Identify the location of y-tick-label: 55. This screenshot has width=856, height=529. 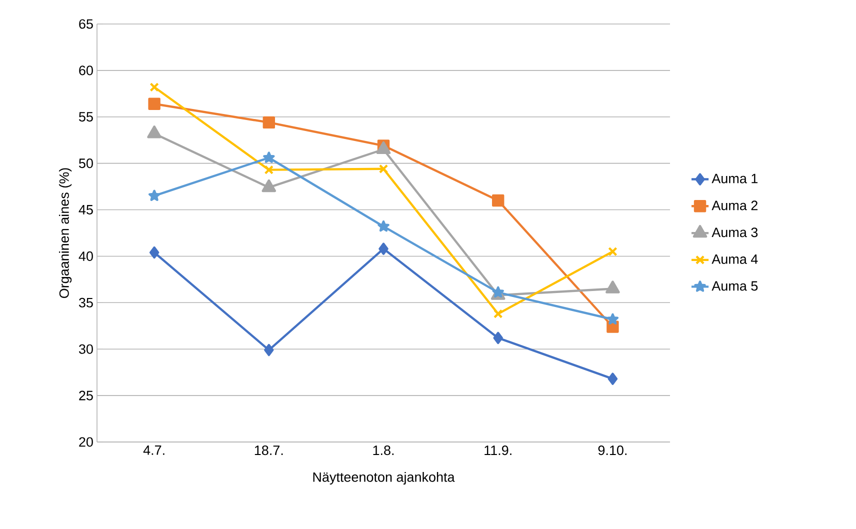
(85, 117).